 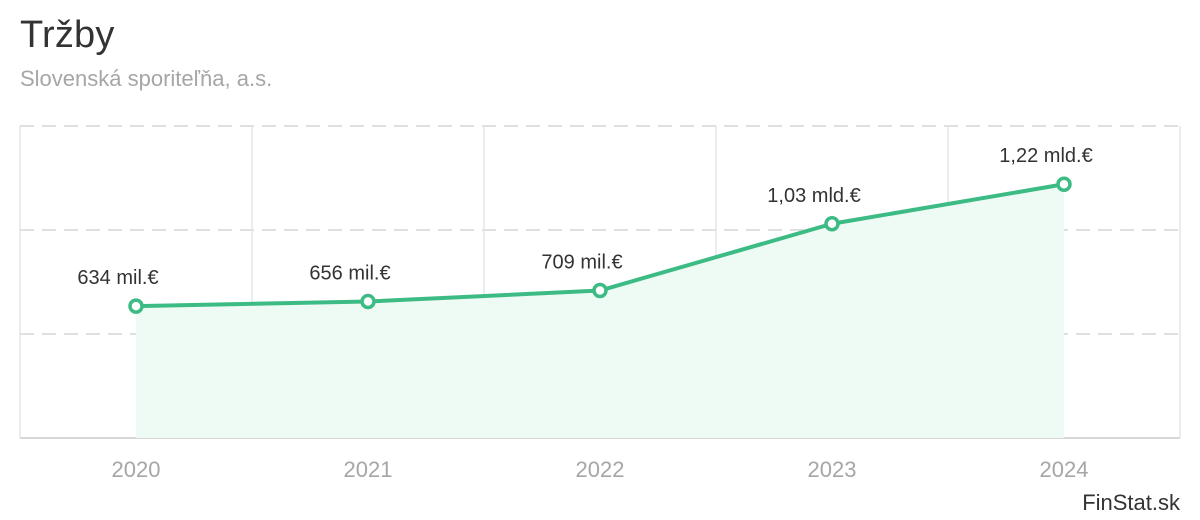 What do you see at coordinates (1064, 184) in the screenshot?
I see `data-point-2024` at bounding box center [1064, 184].